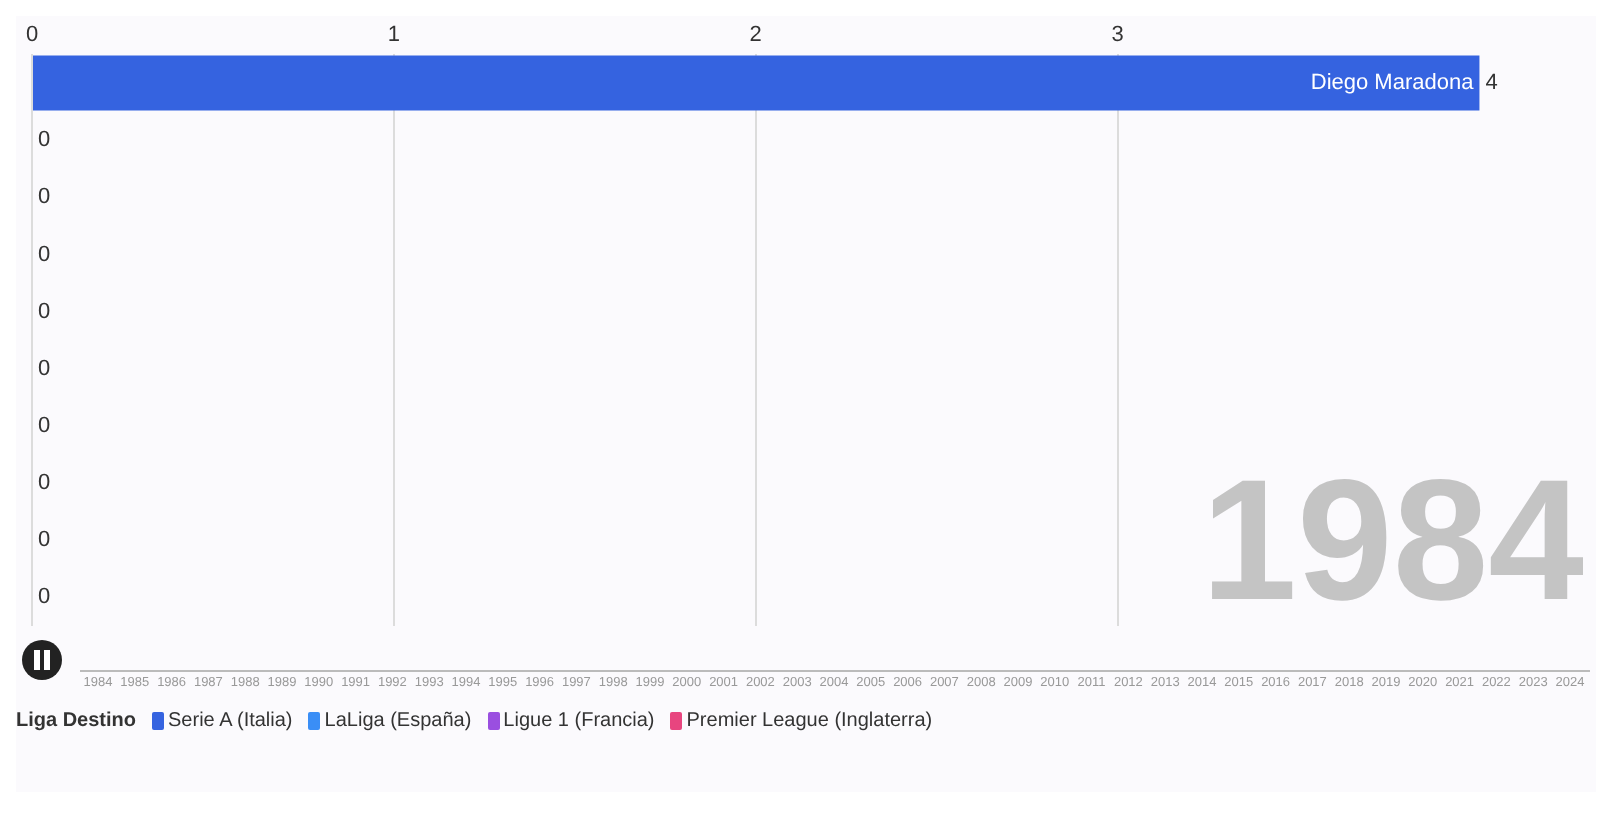  I want to click on data-label: 4, so click(1491, 83).